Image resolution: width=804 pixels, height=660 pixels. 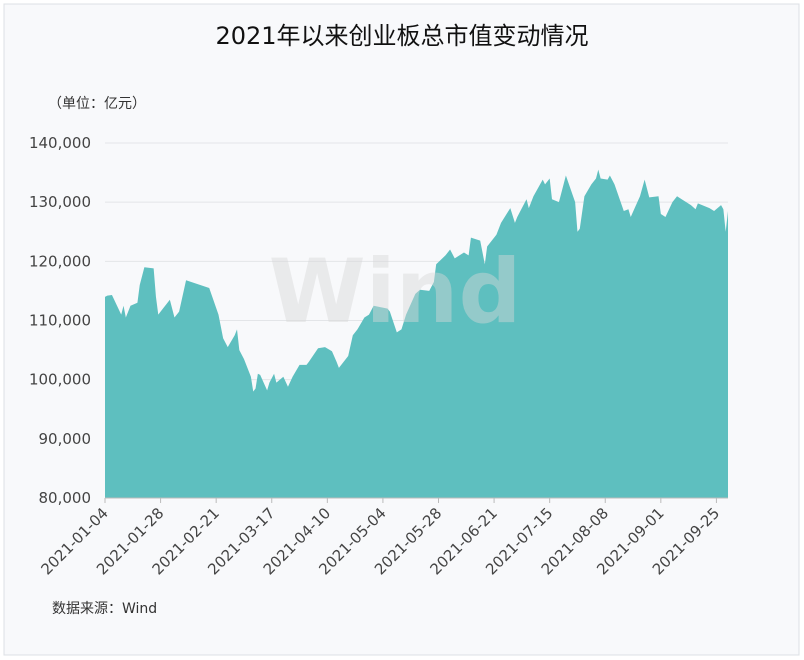 I want to click on y-tick-label: 110,000, so click(x=60, y=321).